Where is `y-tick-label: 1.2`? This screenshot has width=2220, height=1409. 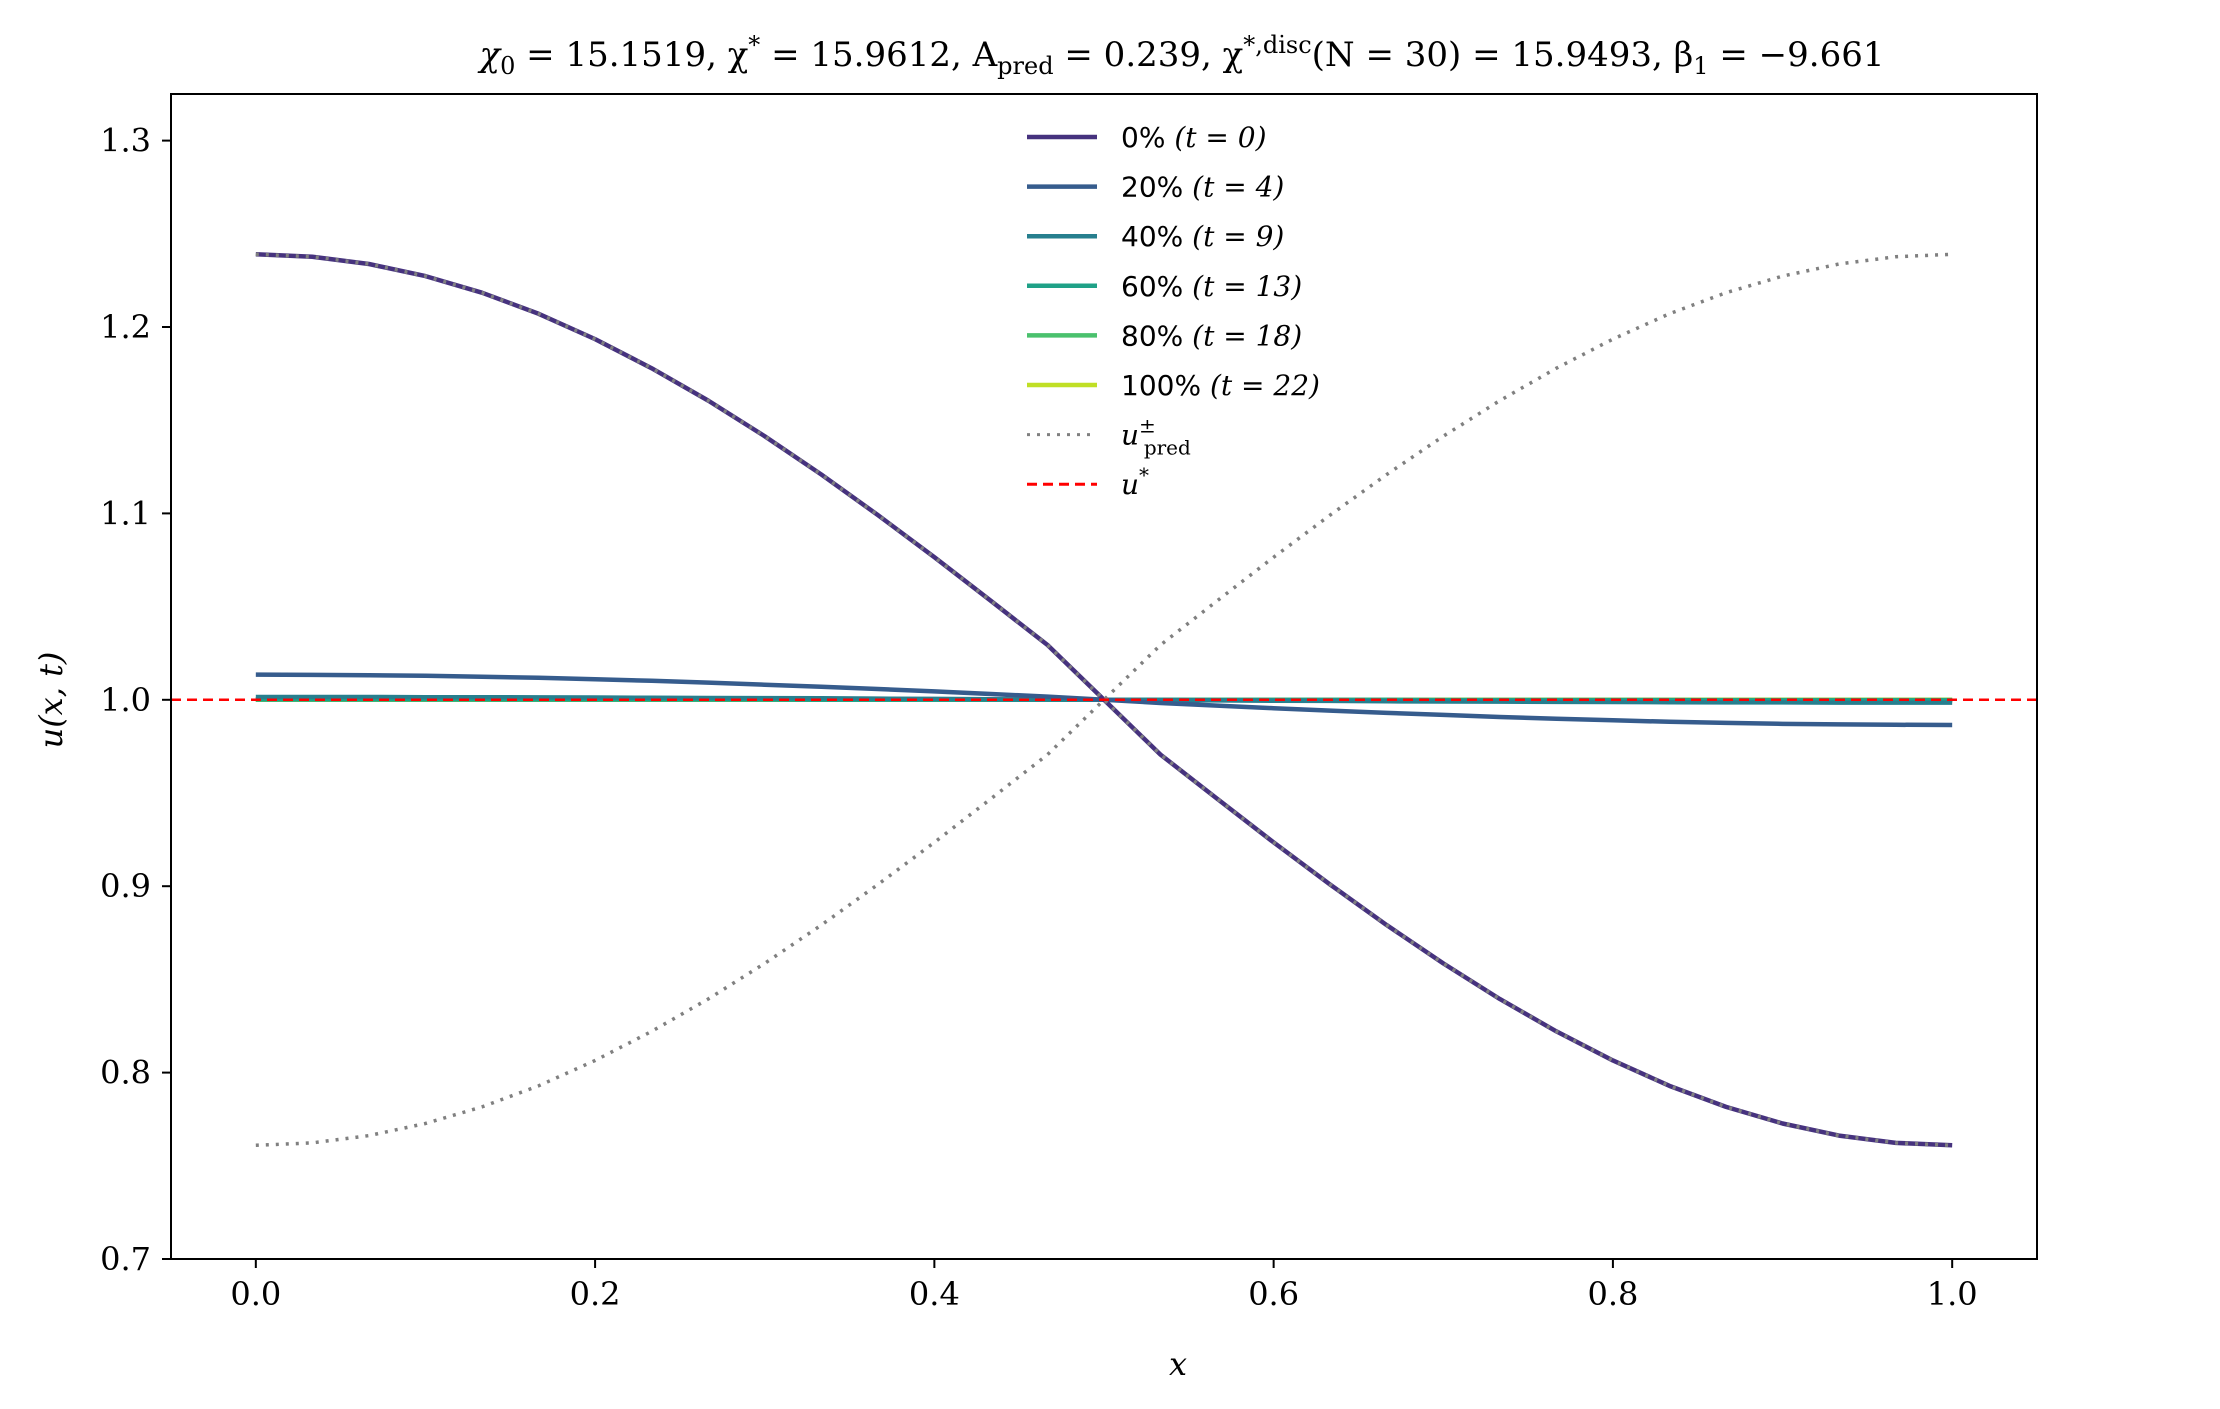 y-tick-label: 1.2 is located at coordinates (125, 327).